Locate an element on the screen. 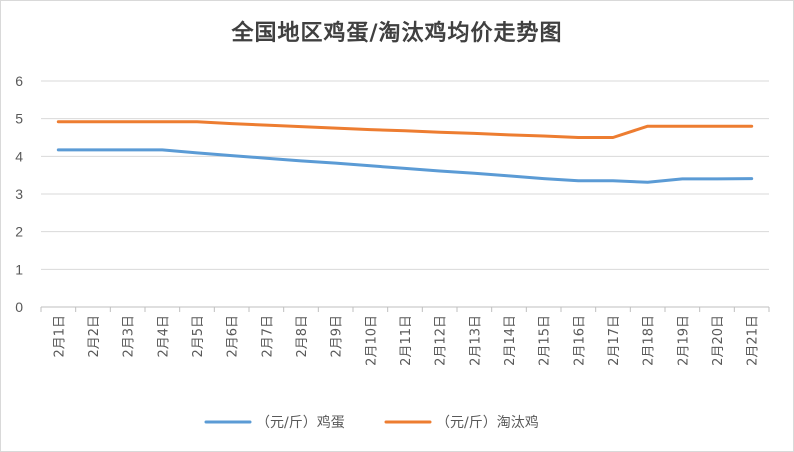 The height and width of the screenshot is (452, 794). x-tick-label: 2月4日 is located at coordinates (163, 336).